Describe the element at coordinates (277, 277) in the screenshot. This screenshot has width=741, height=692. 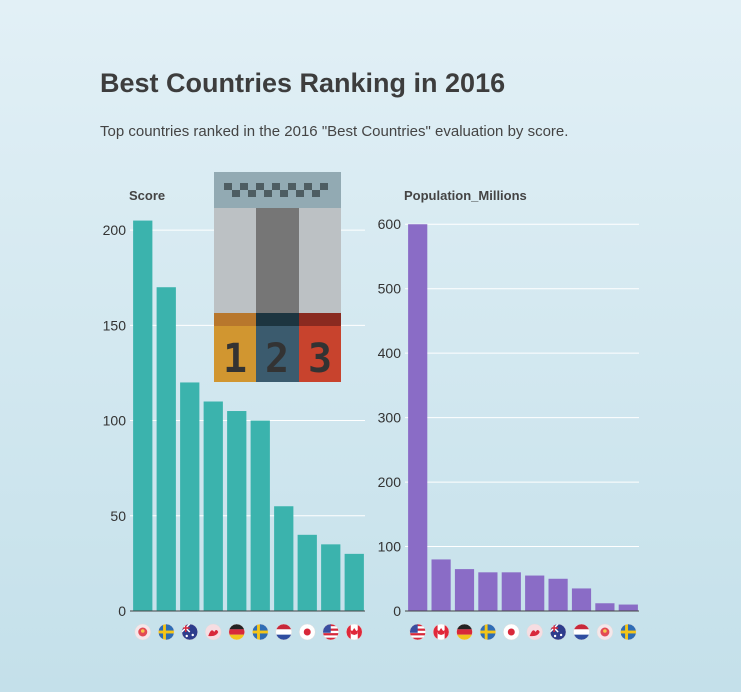
I see `podium-1-2-3-icon: 1 2 3` at that location.